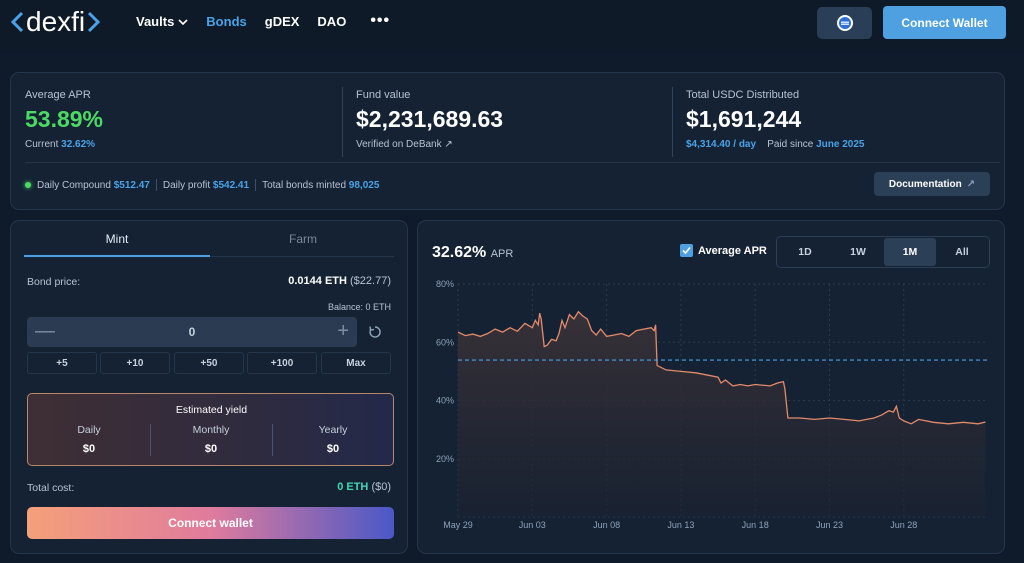 This screenshot has width=1024, height=563. I want to click on x-tick-label: Jun 08, so click(606, 525).